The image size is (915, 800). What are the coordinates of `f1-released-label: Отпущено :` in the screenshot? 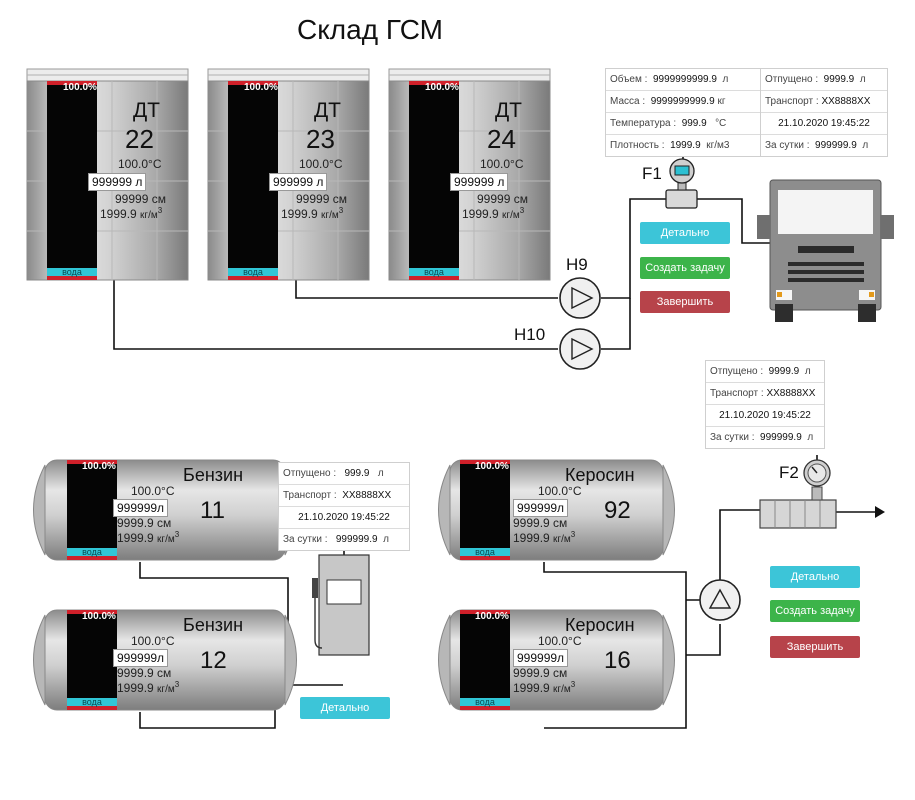 It's located at (792, 79).